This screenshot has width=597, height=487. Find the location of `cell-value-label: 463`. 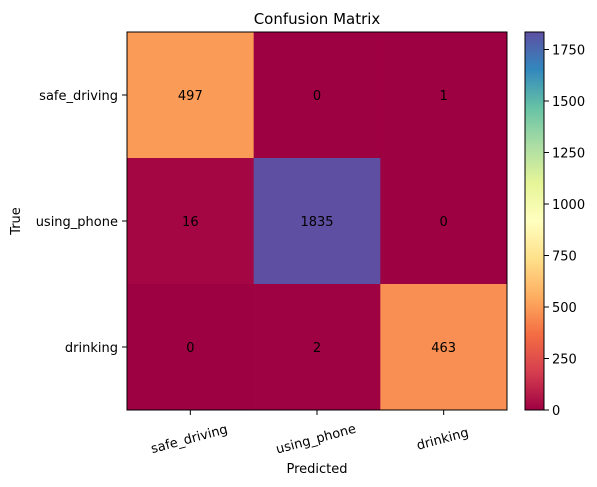

cell-value-label: 463 is located at coordinates (443, 348).